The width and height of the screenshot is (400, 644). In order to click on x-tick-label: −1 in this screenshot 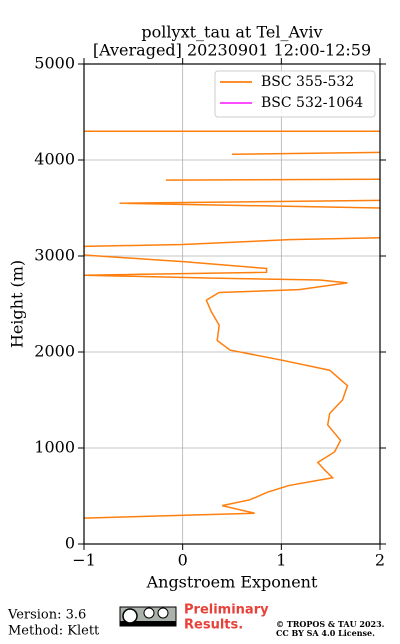, I will do `click(84, 560)`.